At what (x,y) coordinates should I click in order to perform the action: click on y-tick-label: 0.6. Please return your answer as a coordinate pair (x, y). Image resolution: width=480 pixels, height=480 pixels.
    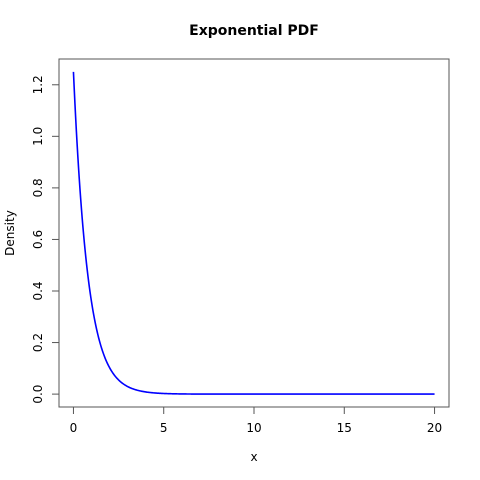
    Looking at the image, I should click on (38, 239).